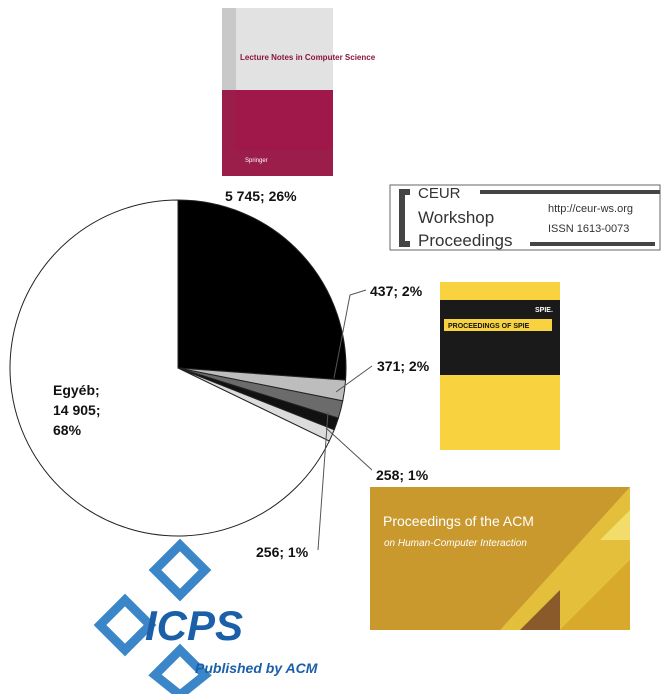 The width and height of the screenshot is (662, 694). I want to click on value-label: 437; 2%, so click(396, 291).